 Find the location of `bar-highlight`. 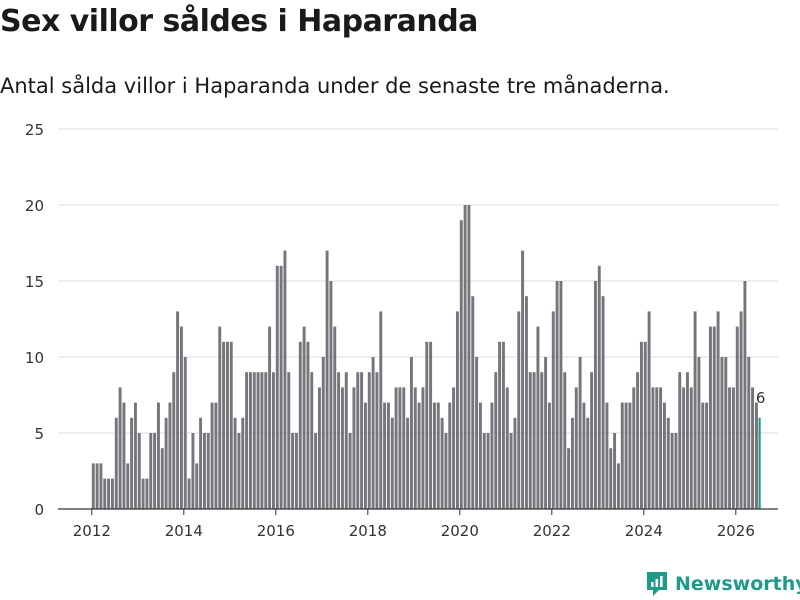

bar-highlight is located at coordinates (759, 463).